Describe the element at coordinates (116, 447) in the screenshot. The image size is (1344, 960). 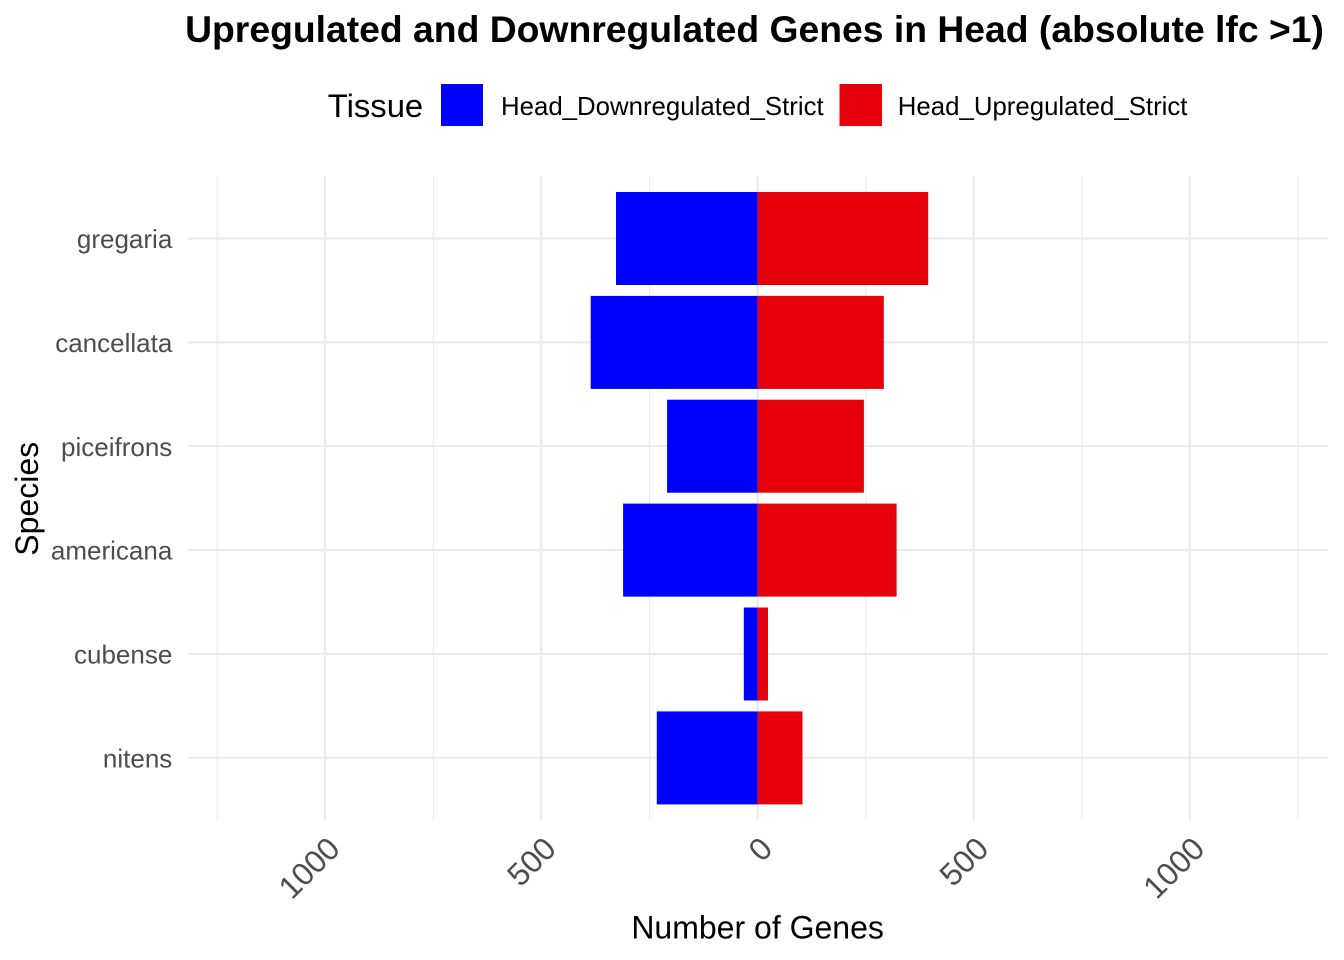
I see `svg-text: piceifrons` at that location.